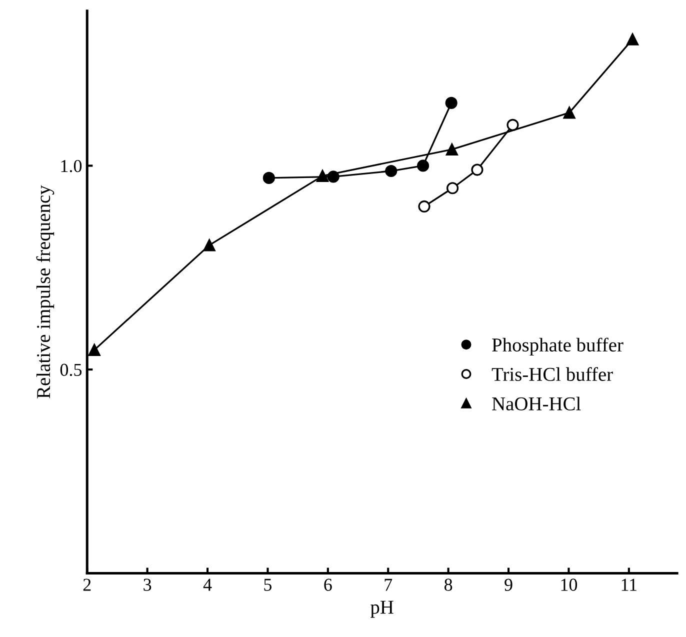 This screenshot has height=637, width=686. Describe the element at coordinates (71, 166) in the screenshot. I see `y-tick-label: 1.0` at that location.